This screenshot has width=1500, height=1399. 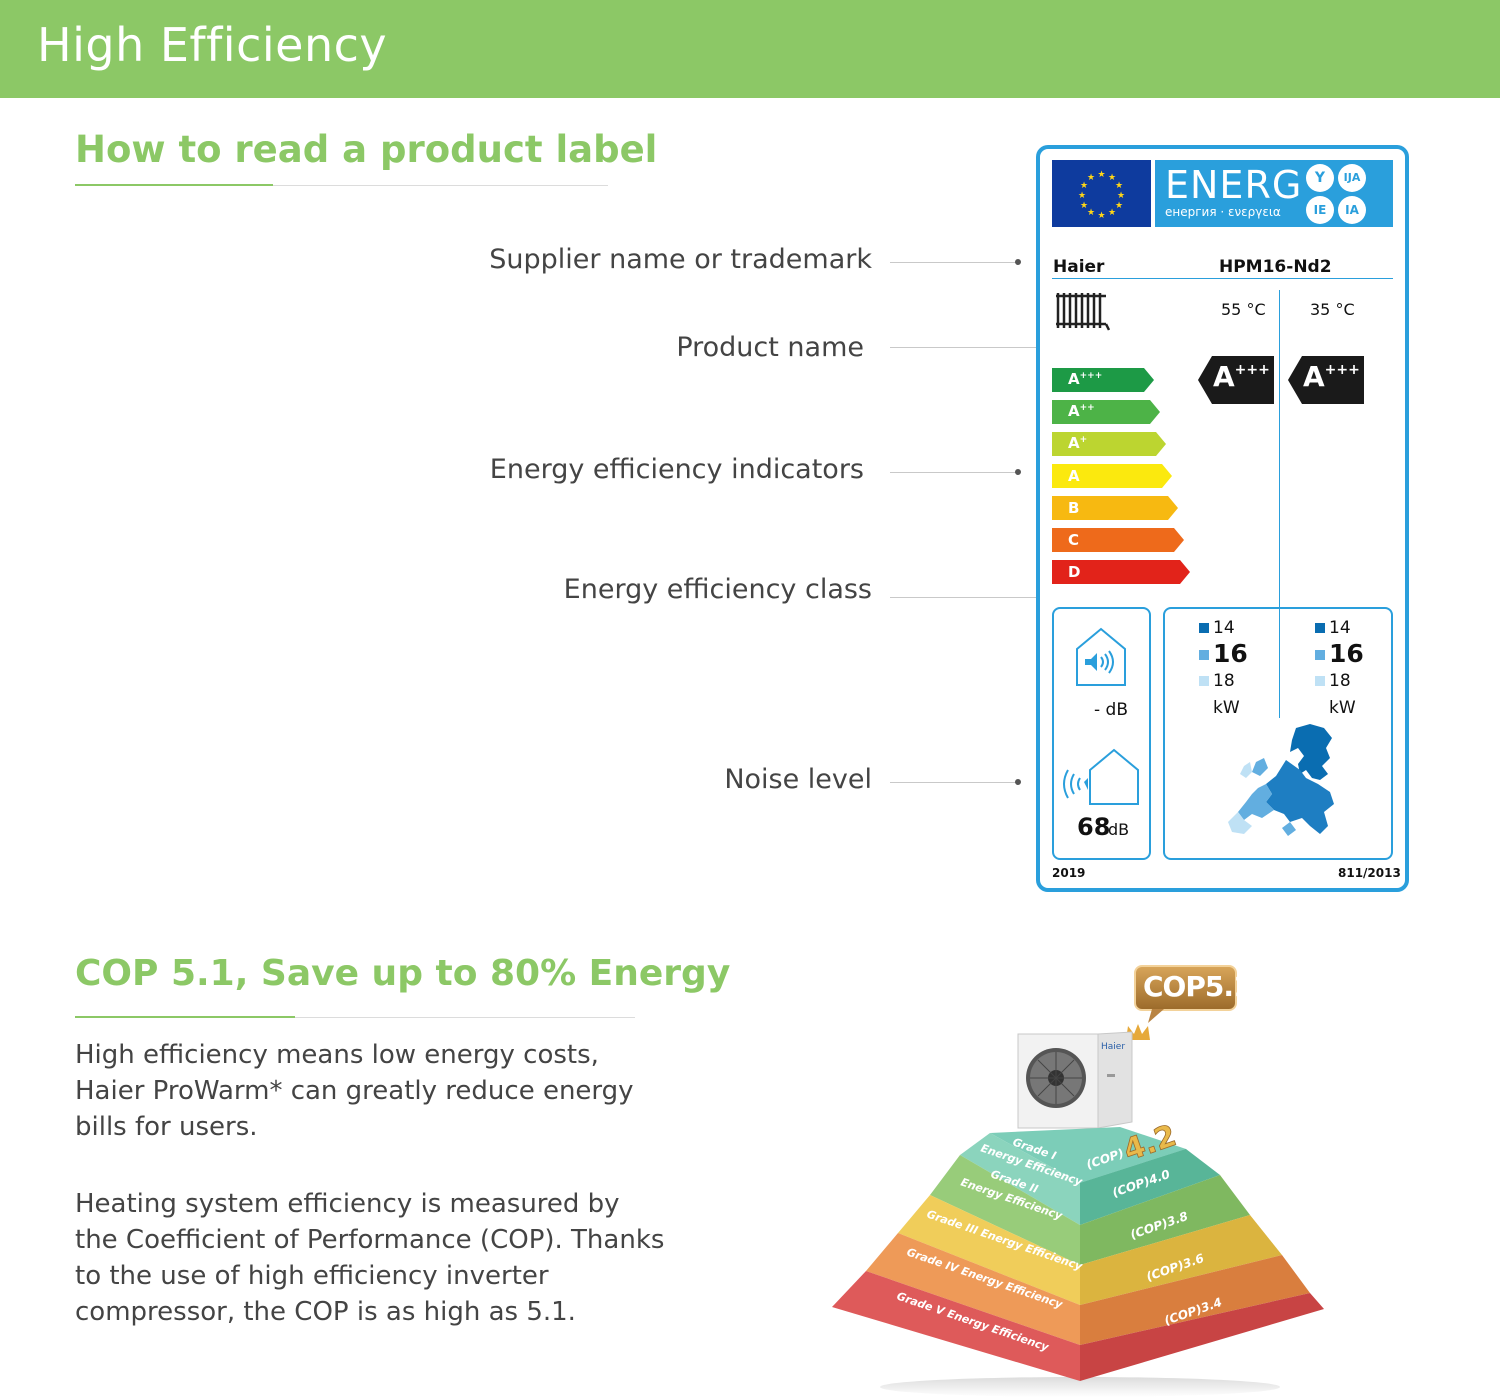 I want to click on scale-label-c: C, so click(x=1074, y=540).